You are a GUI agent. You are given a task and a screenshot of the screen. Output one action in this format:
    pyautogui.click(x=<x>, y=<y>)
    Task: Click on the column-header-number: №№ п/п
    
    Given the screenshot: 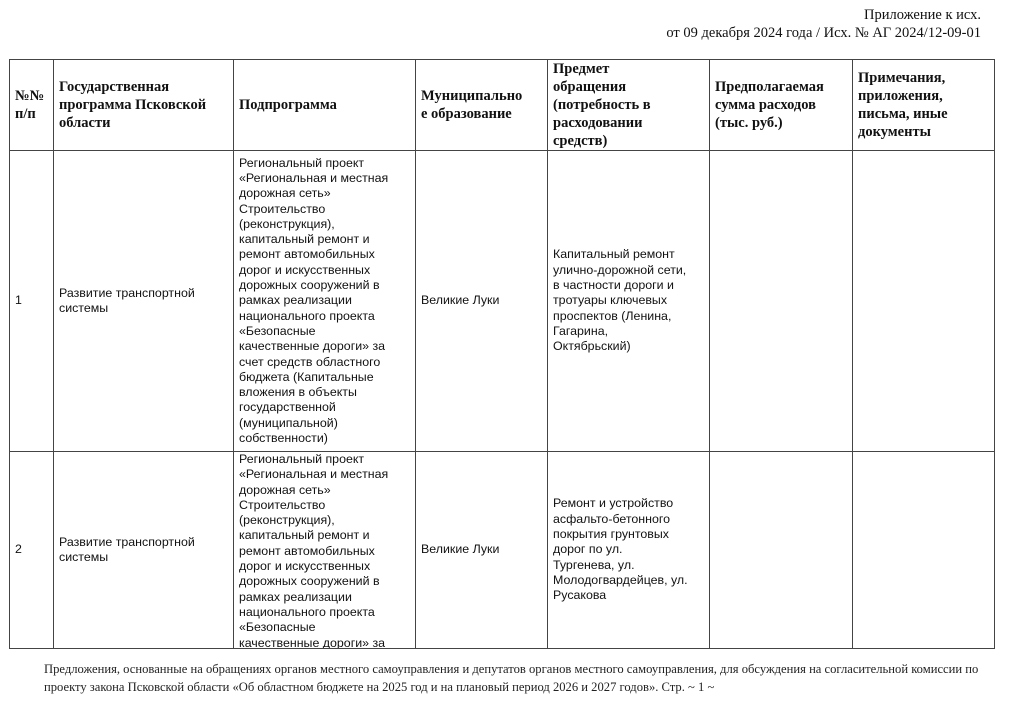 What is the action you would take?
    pyautogui.click(x=31, y=105)
    